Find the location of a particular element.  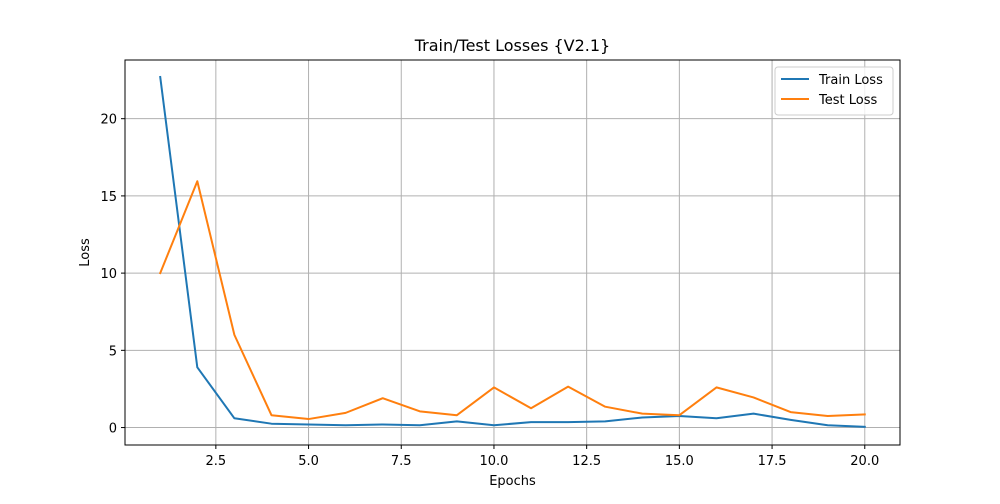

x-tick-label: 20.0 is located at coordinates (864, 461).